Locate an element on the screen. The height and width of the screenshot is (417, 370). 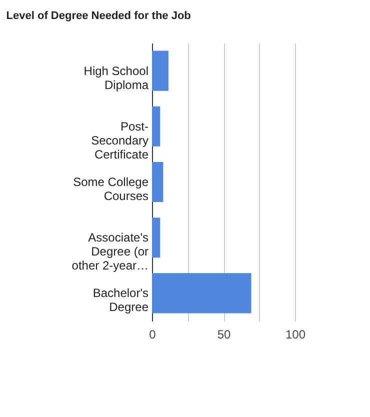
y-tick-label: Some College Courses is located at coordinates (111, 189).